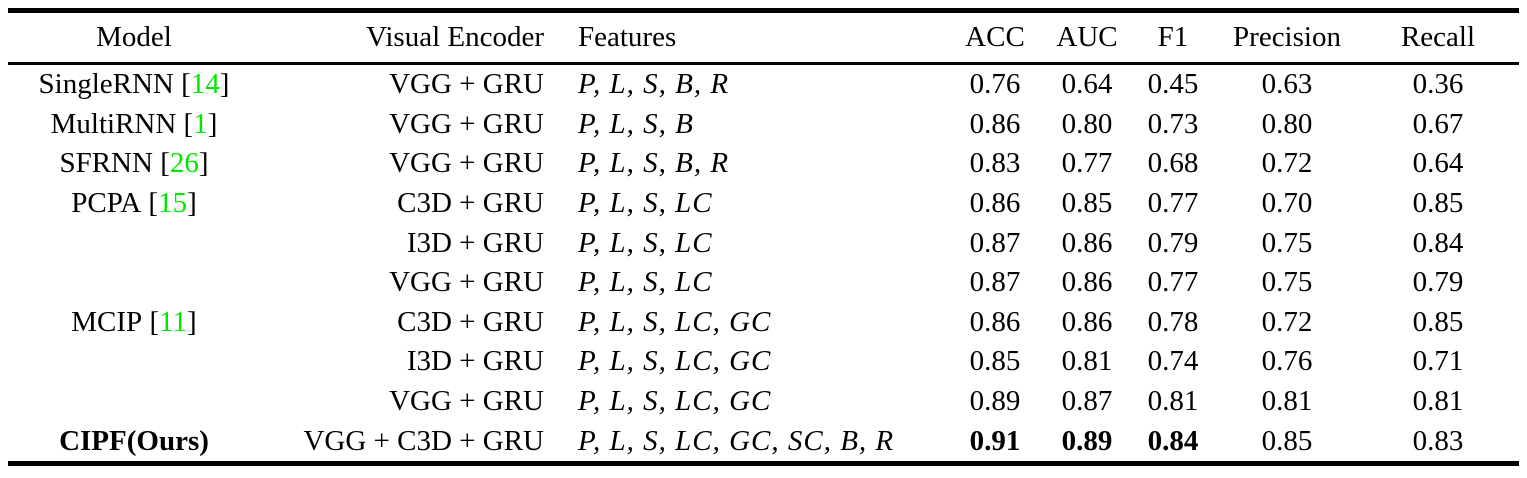 The width and height of the screenshot is (1527, 478). Describe the element at coordinates (995, 440) in the screenshot. I see `acc-value: 0.91` at that location.